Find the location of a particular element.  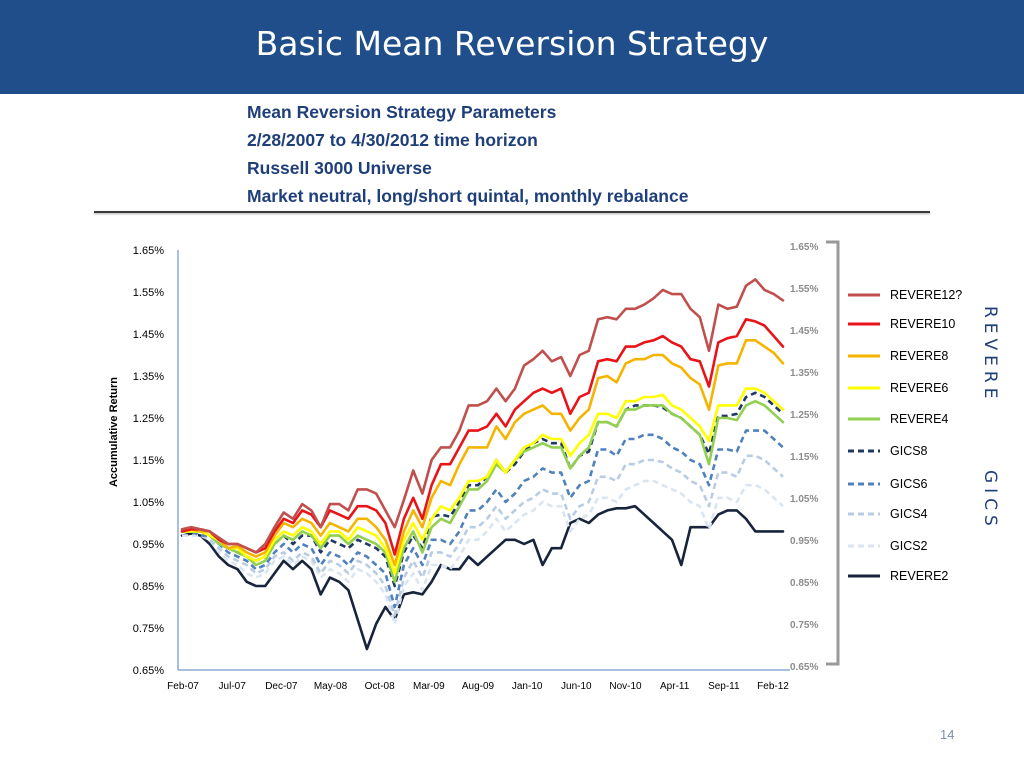

y-tick-label: 1.45% is located at coordinates (148, 335).